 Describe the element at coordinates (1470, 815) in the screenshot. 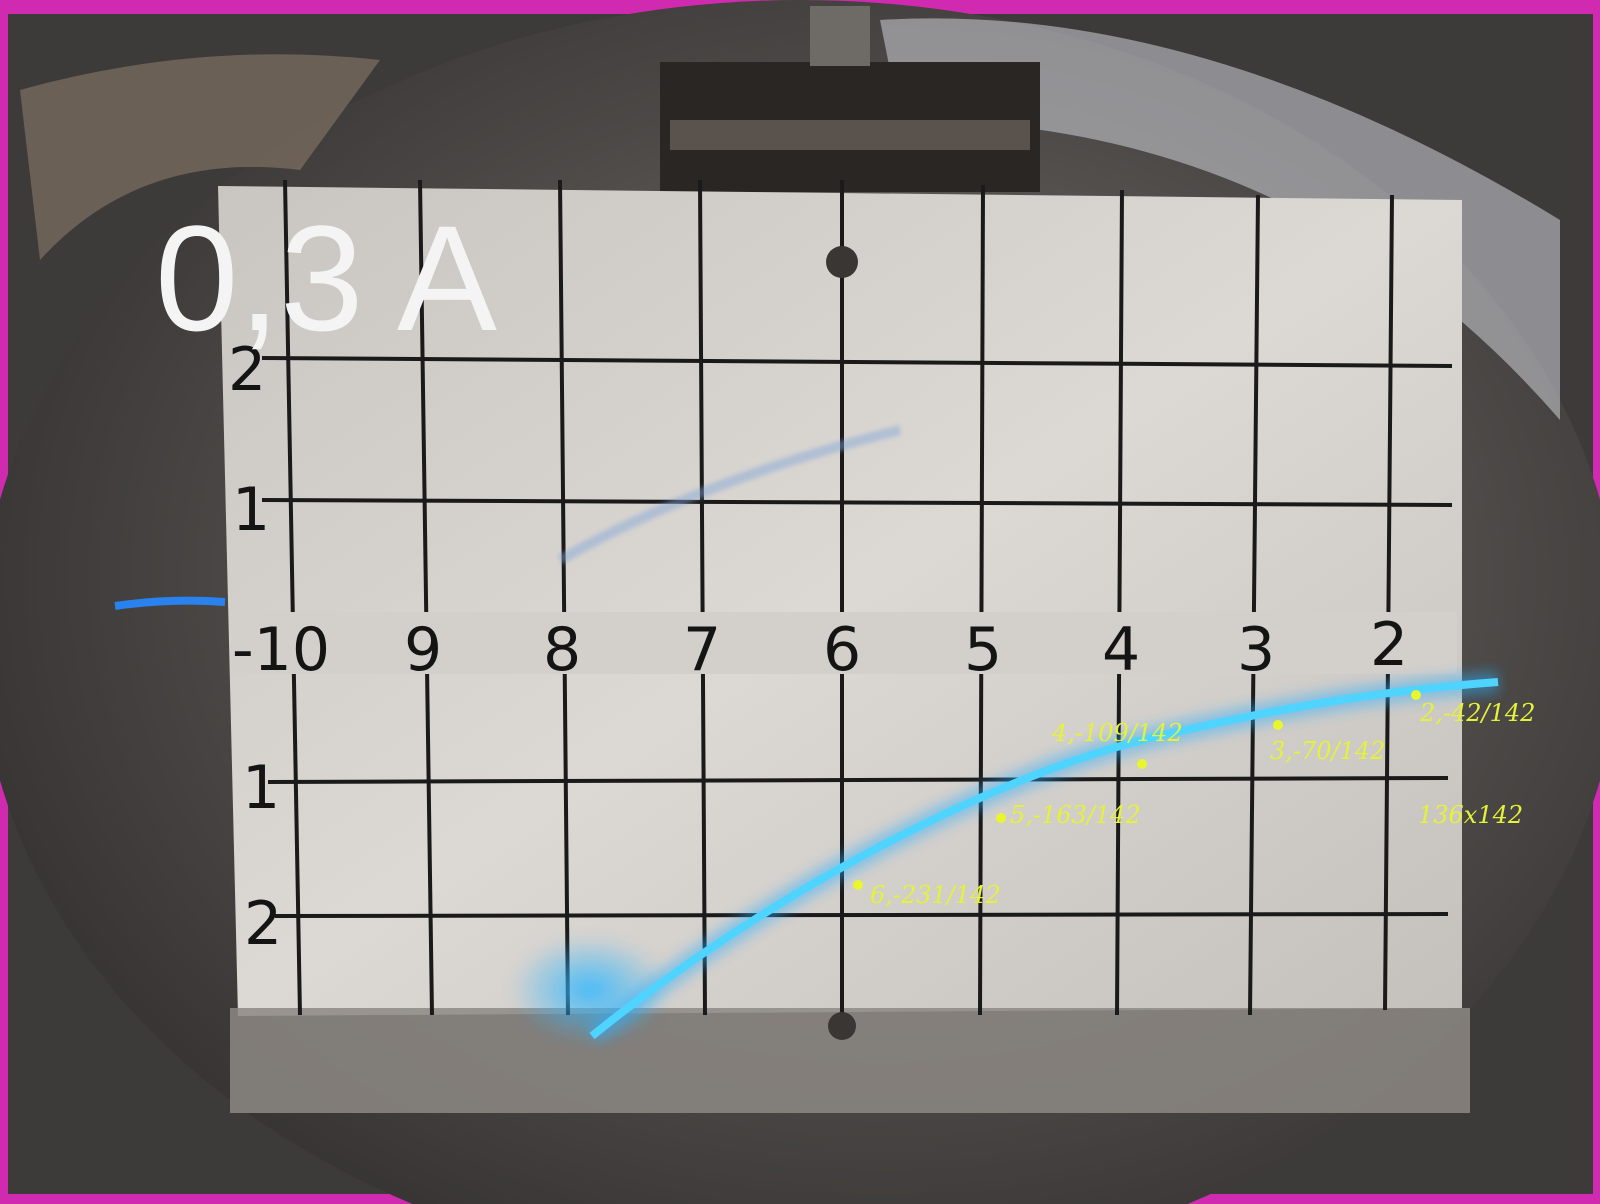

I see `scale-note: 136x142` at that location.